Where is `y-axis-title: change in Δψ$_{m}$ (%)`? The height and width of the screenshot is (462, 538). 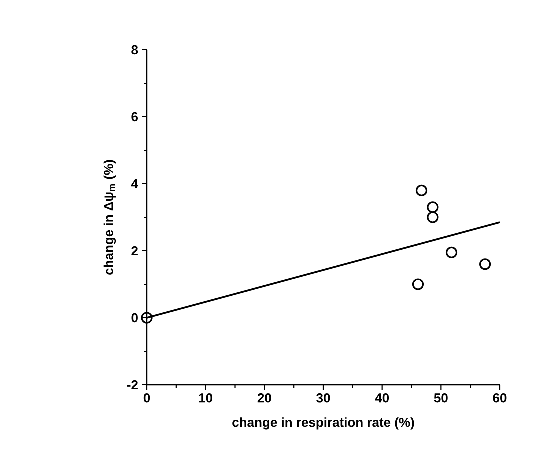
y-axis-title: change in Δψ$_{m}$ (%) is located at coordinates (110, 217).